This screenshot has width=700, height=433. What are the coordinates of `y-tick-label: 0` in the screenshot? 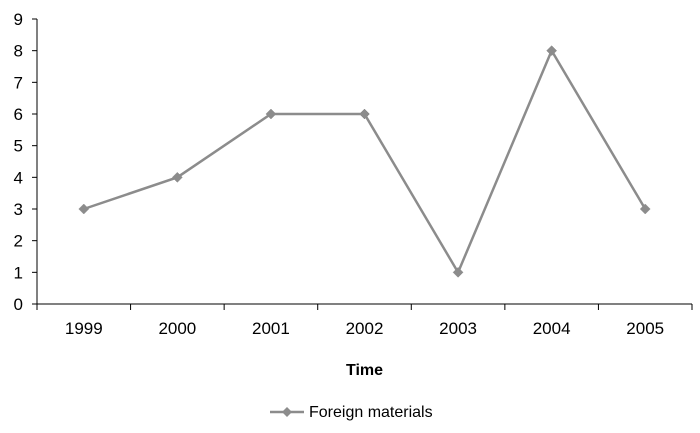 It's located at (18, 304).